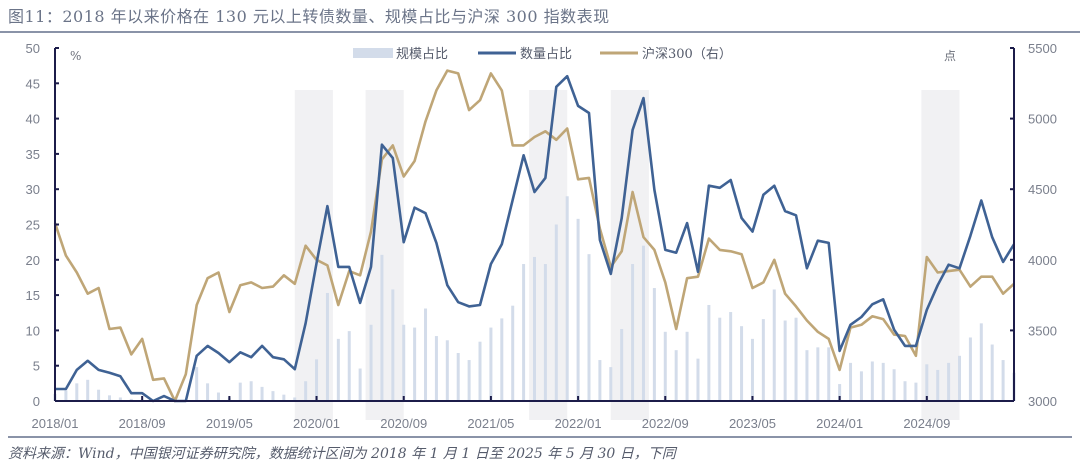 The height and width of the screenshot is (466, 1080). I want to click on legend-swatch-scale-share, so click(373, 53).